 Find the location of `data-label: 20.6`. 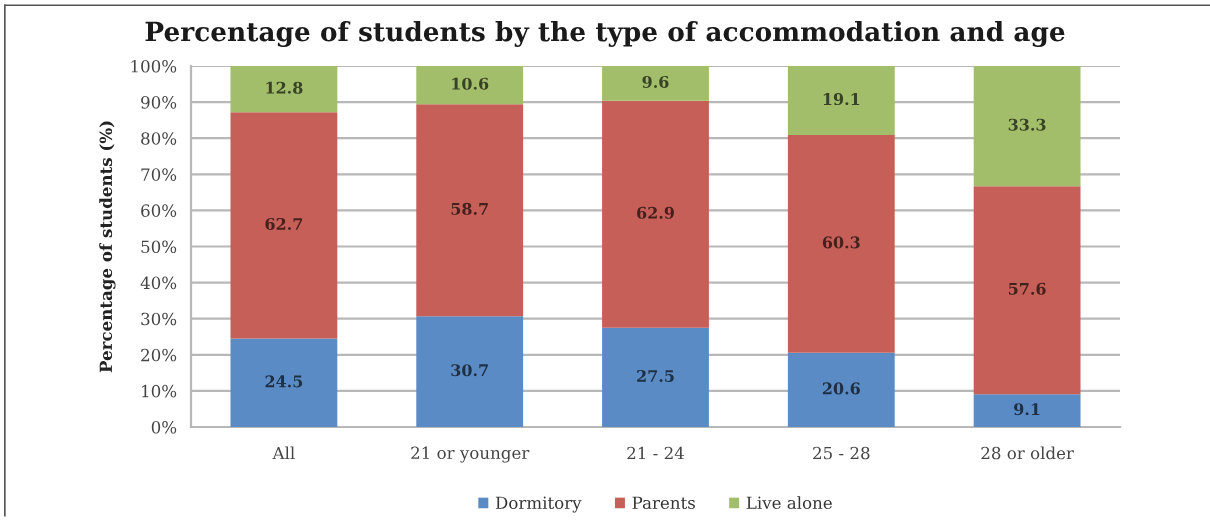

data-label: 20.6 is located at coordinates (841, 388).